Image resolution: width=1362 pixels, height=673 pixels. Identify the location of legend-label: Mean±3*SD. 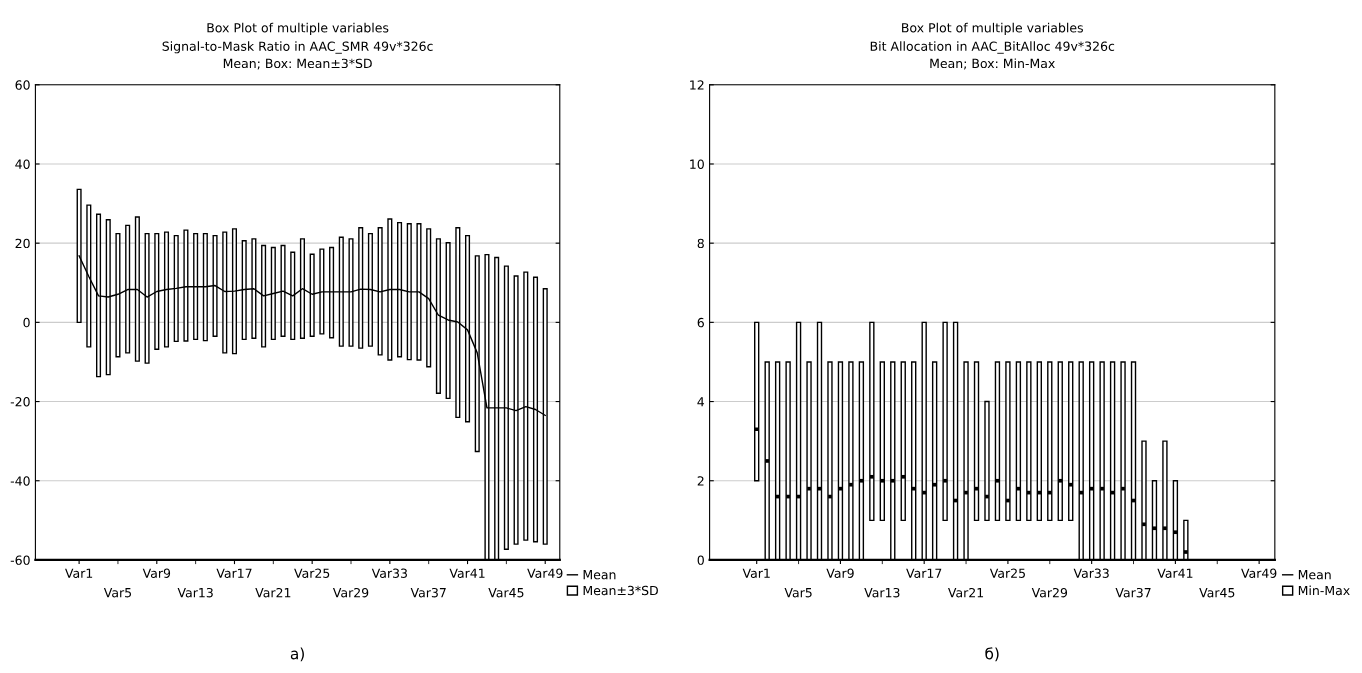
(620, 590).